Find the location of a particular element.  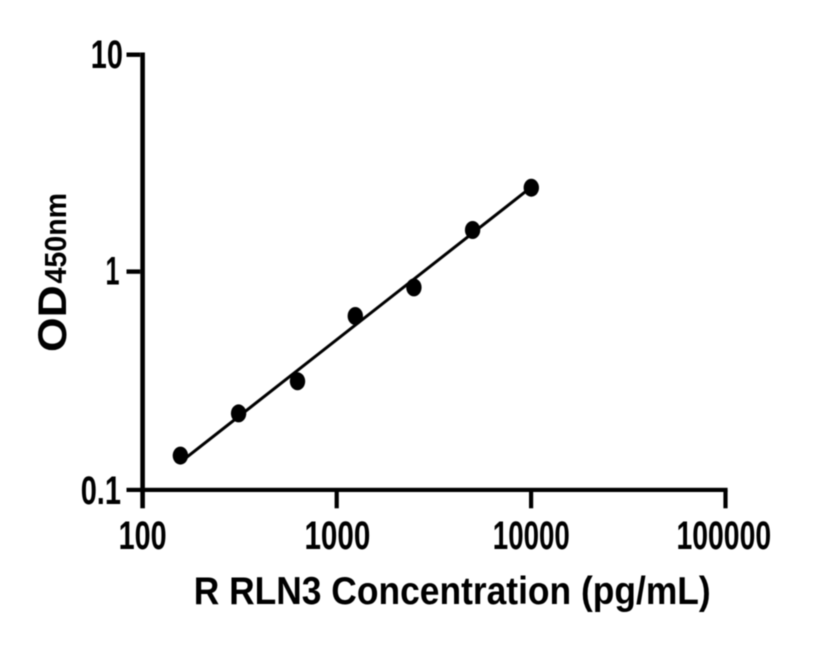

svg-text: 1000 is located at coordinates (337, 535).